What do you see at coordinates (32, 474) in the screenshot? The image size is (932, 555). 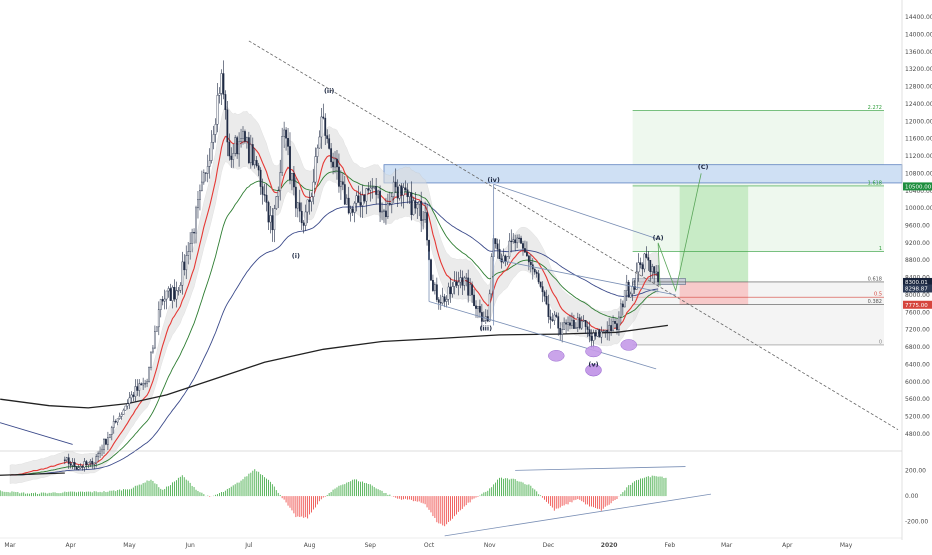 I see `early-price-line` at bounding box center [32, 474].